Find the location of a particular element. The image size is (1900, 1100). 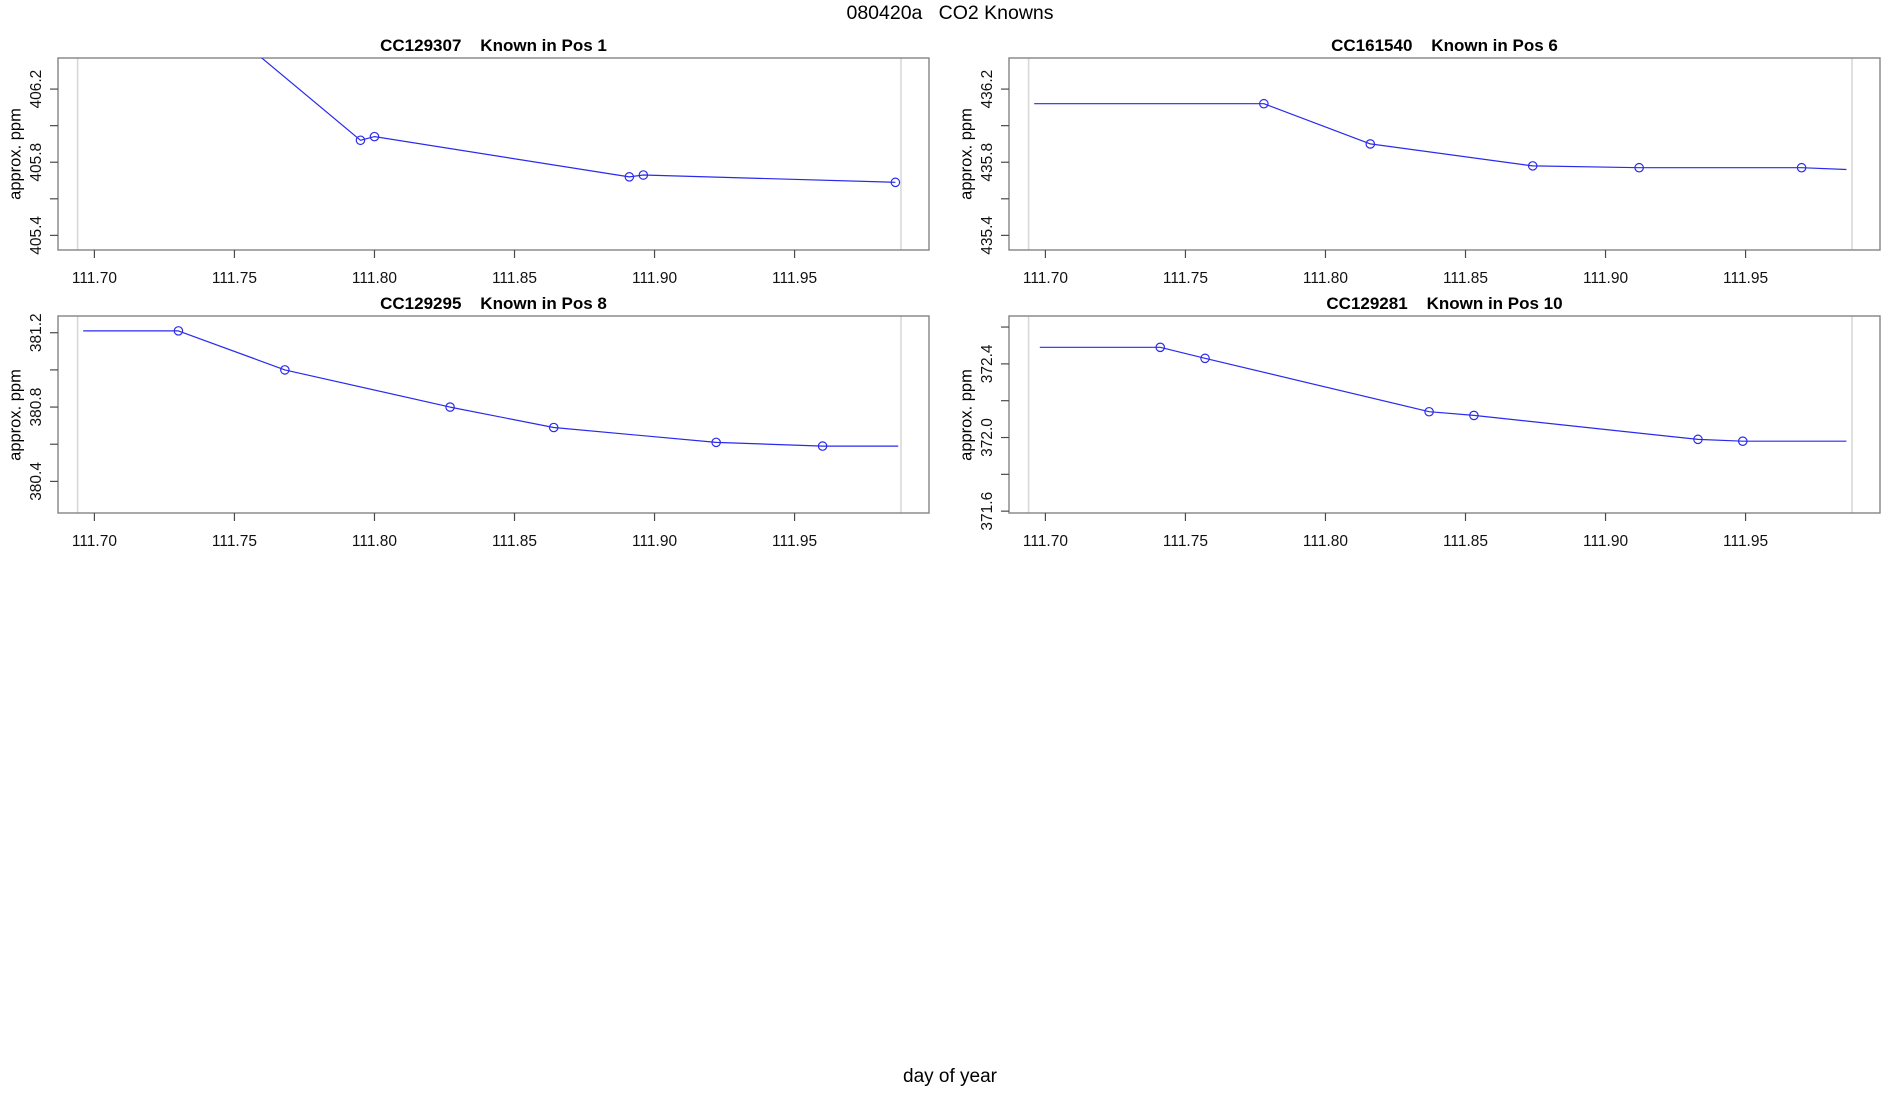

chart-title: CC161540 Known in Pos 6 is located at coordinates (1444, 45).